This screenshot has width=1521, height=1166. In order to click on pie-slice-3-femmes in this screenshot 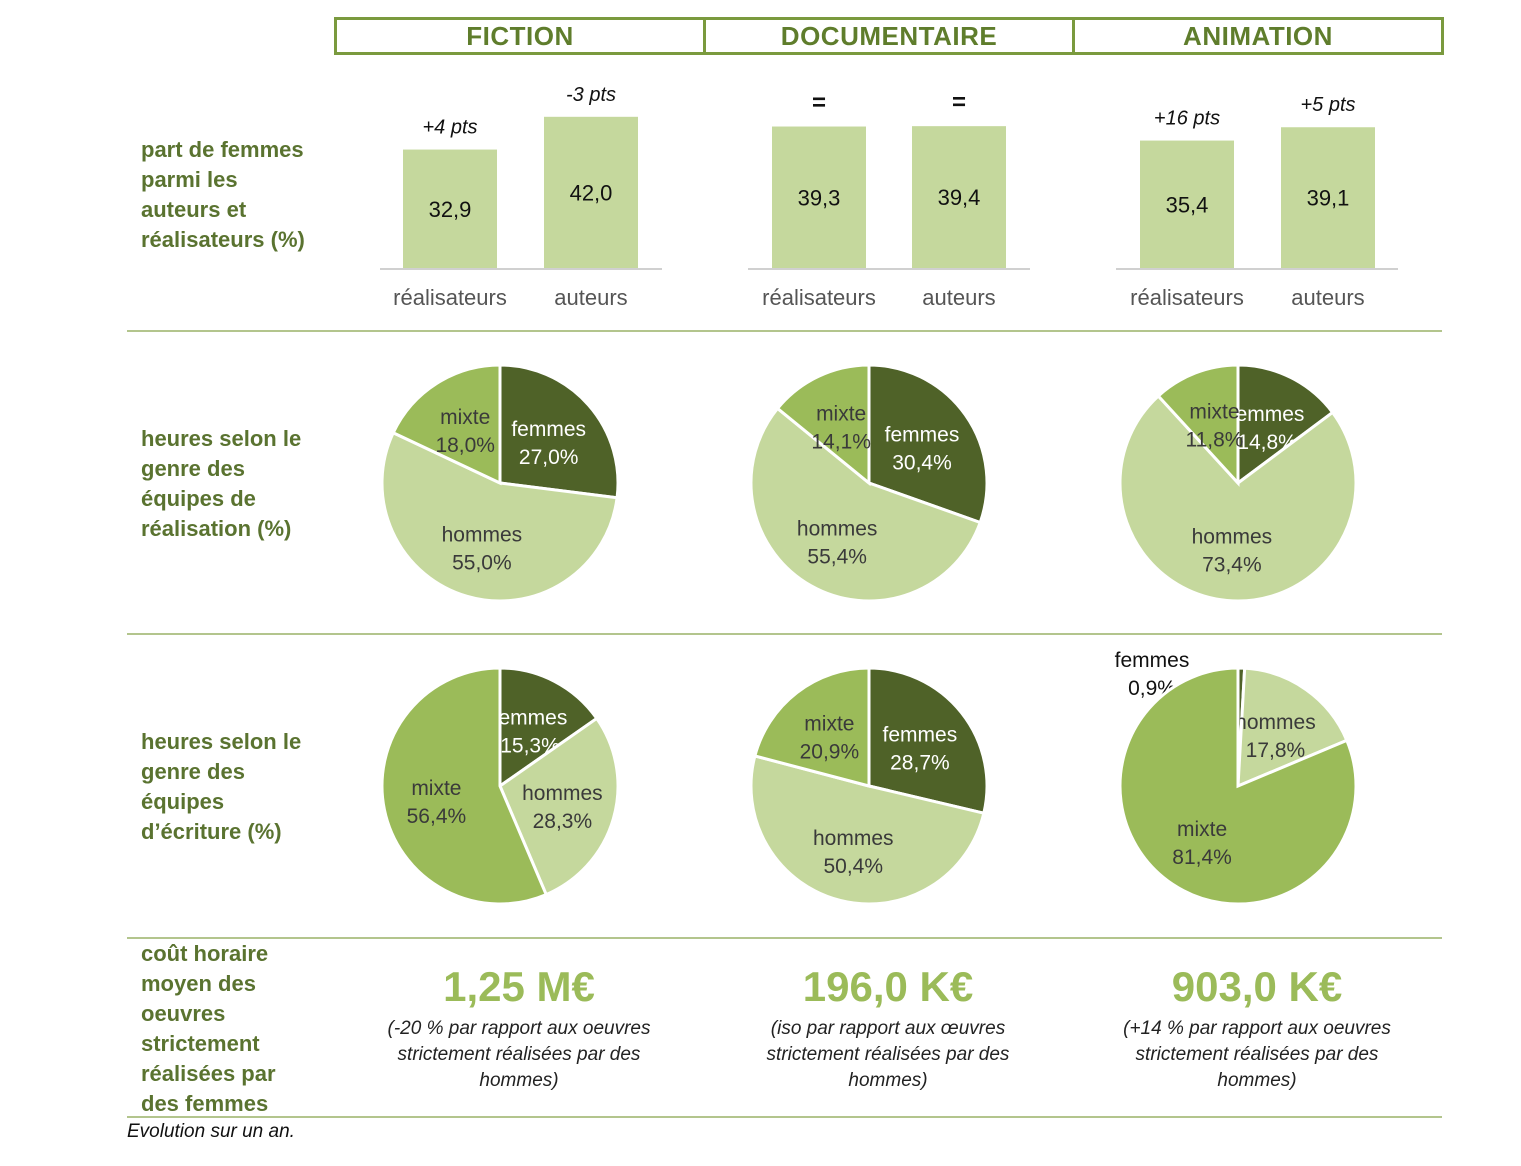, I will do `click(548, 727)`.